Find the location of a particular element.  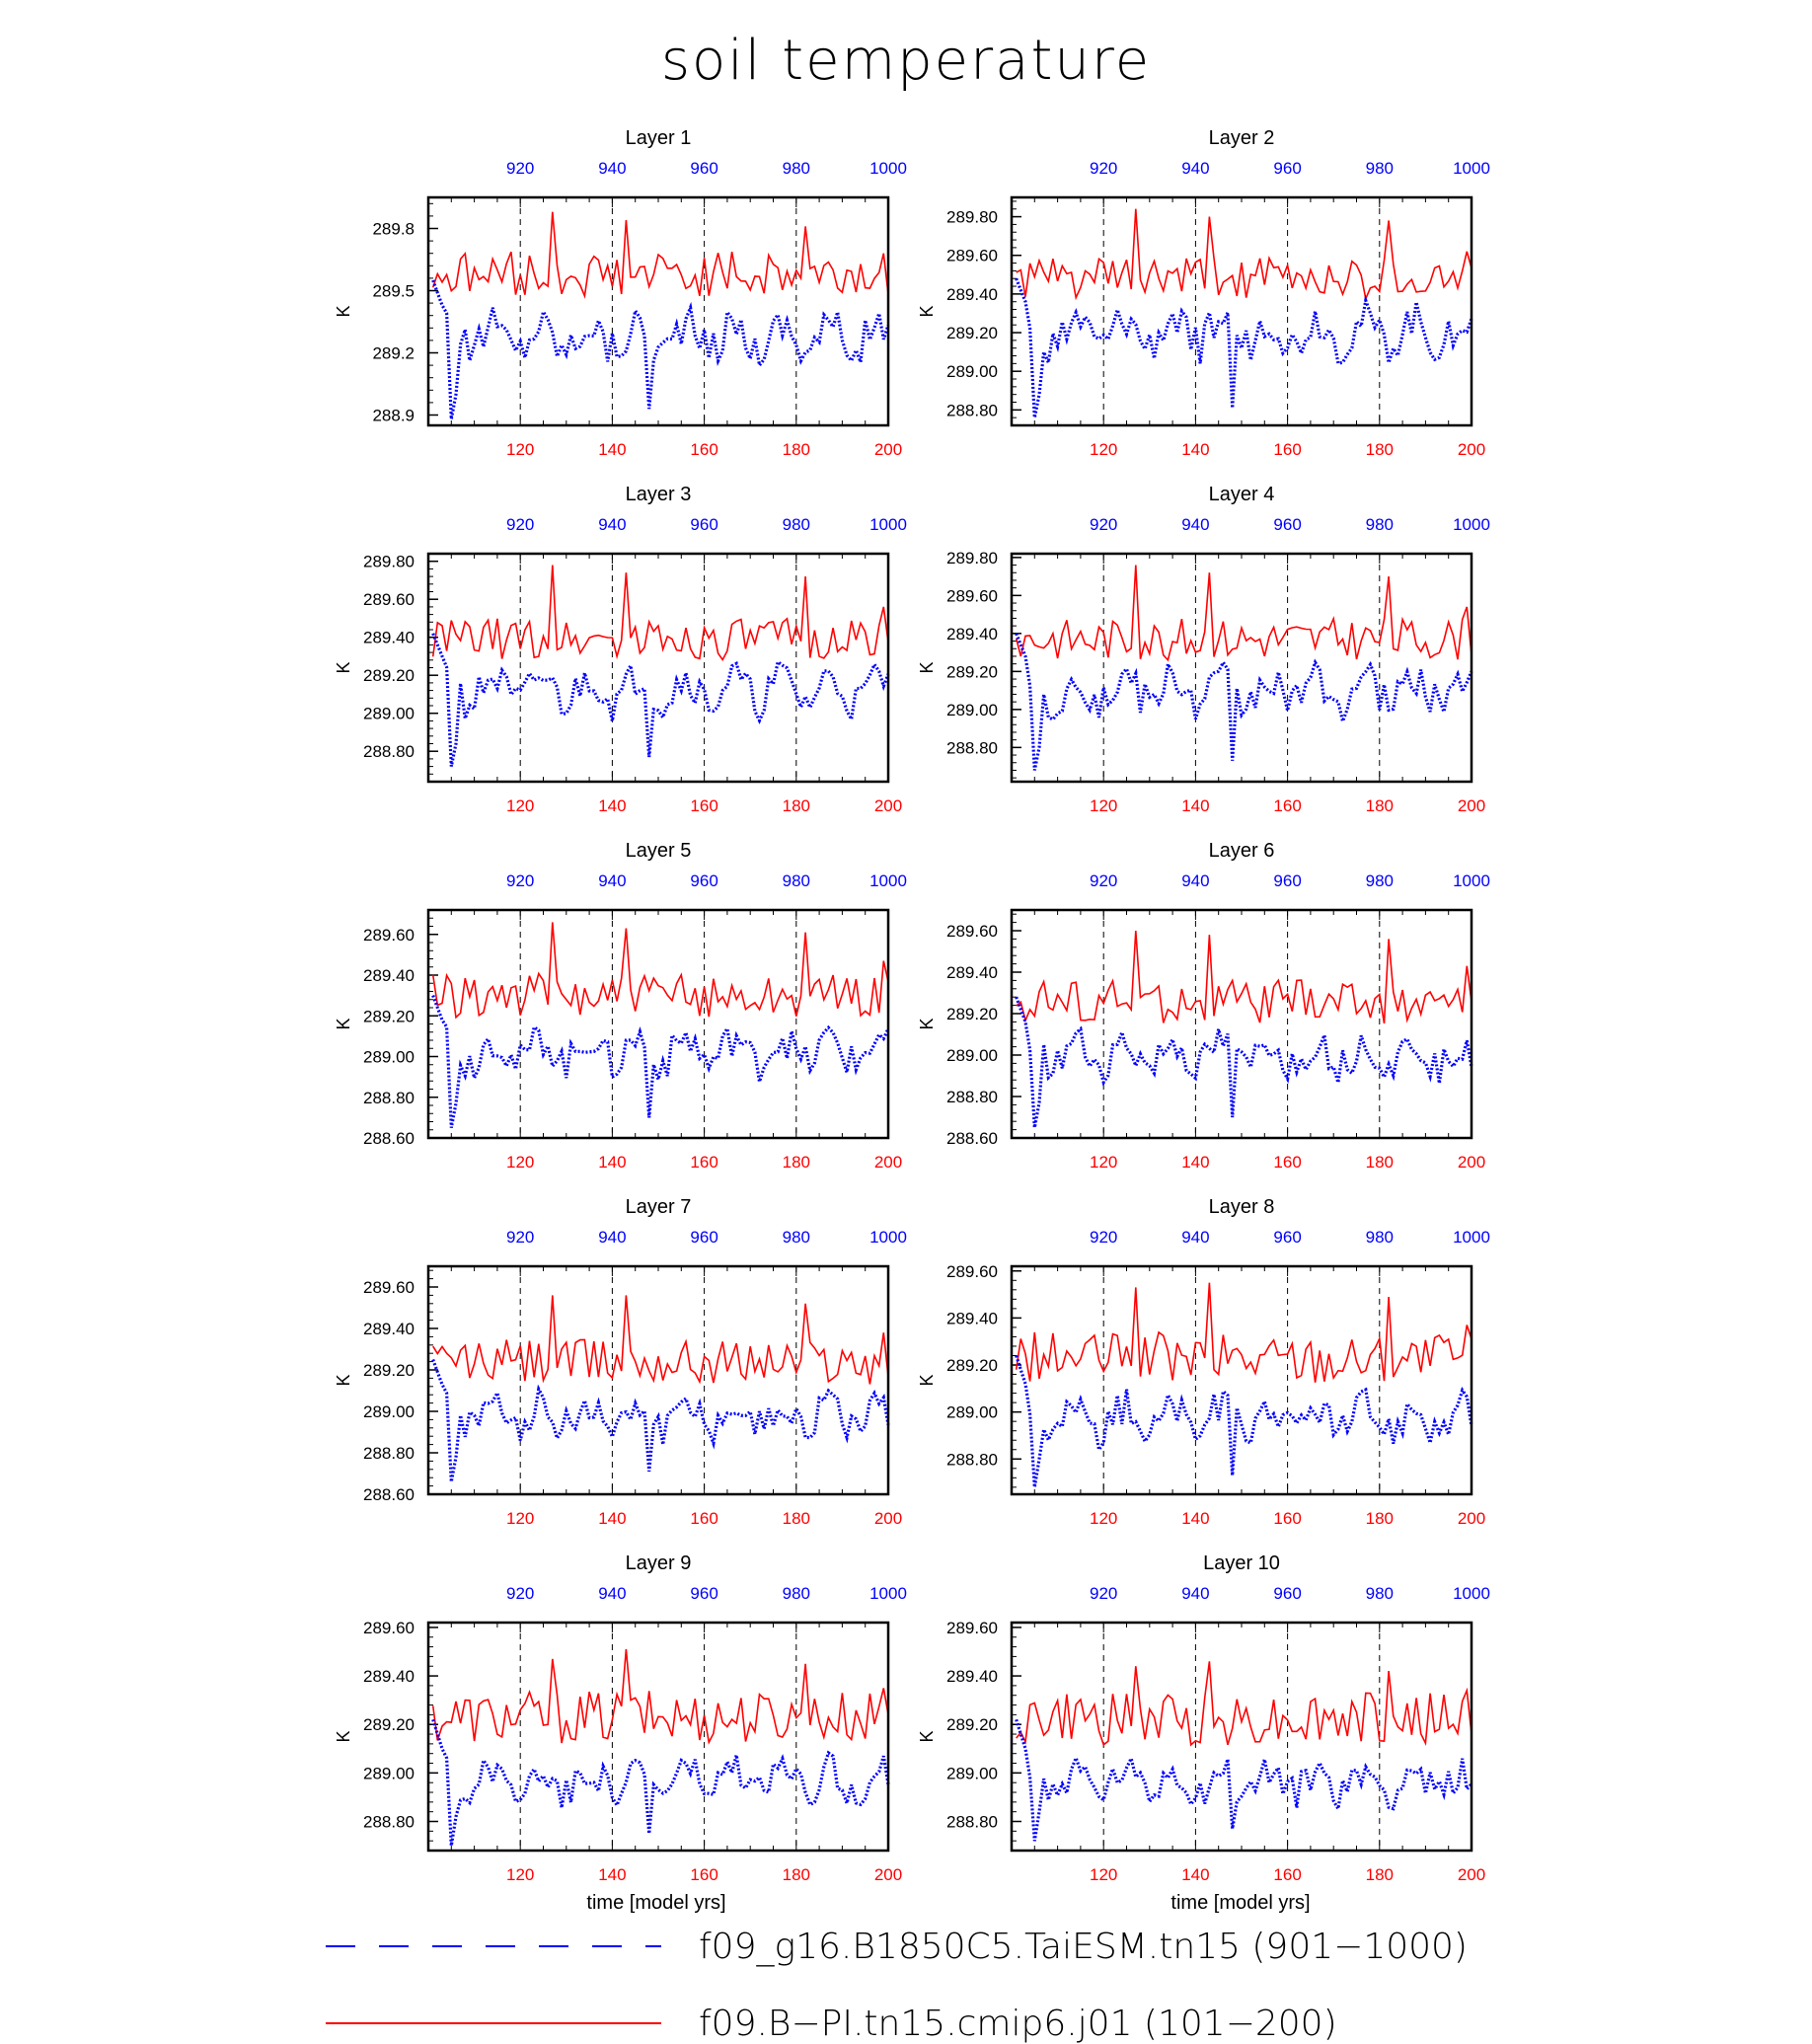

x-axis-label-right: time [model yrs] is located at coordinates (1240, 1903).